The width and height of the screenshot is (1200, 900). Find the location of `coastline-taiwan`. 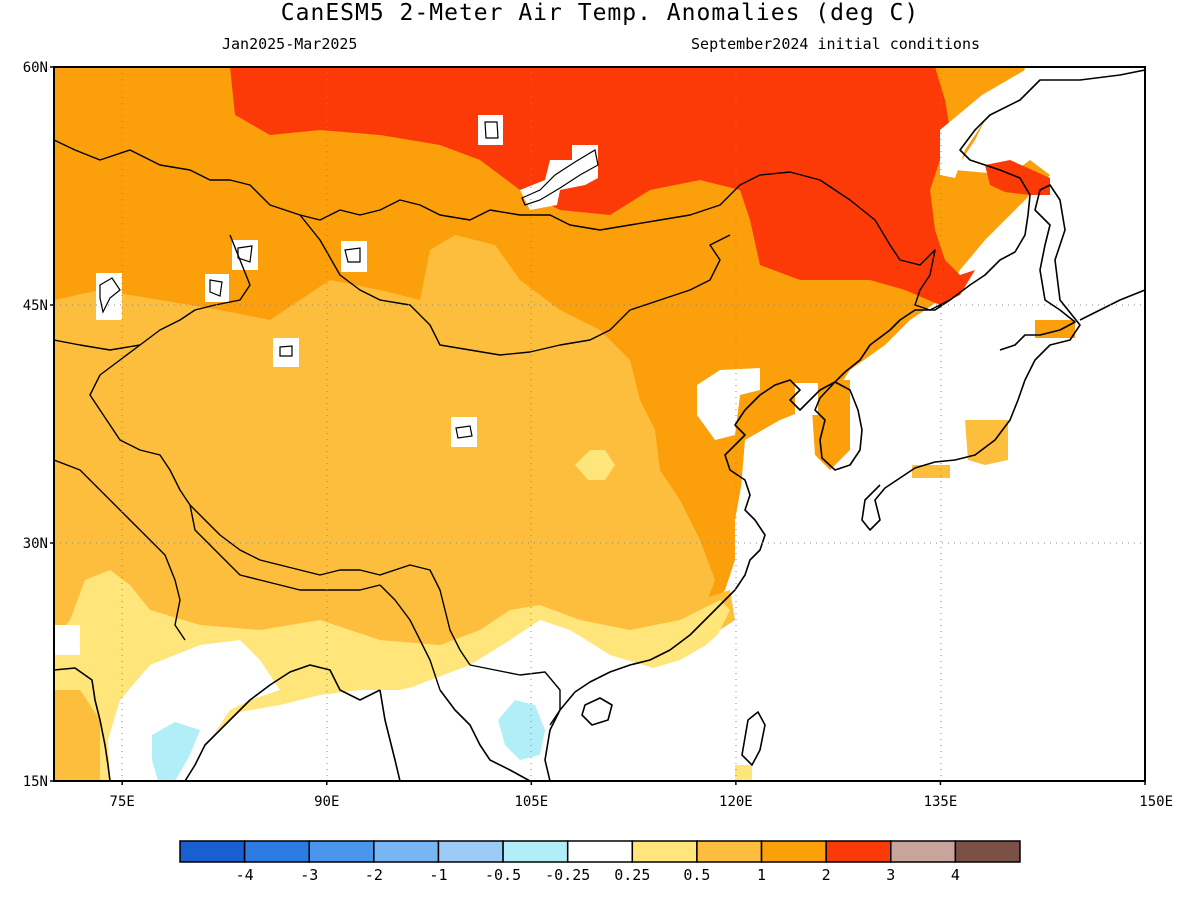

coastline-taiwan is located at coordinates (753, 738).